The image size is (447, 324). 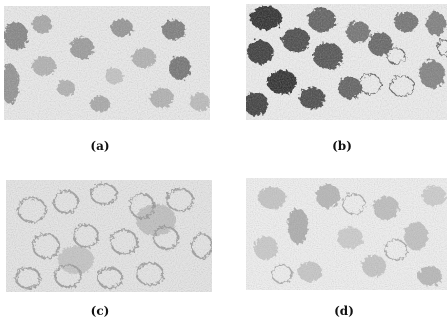 I want to click on panel-caption-d: (d), so click(x=344, y=311).